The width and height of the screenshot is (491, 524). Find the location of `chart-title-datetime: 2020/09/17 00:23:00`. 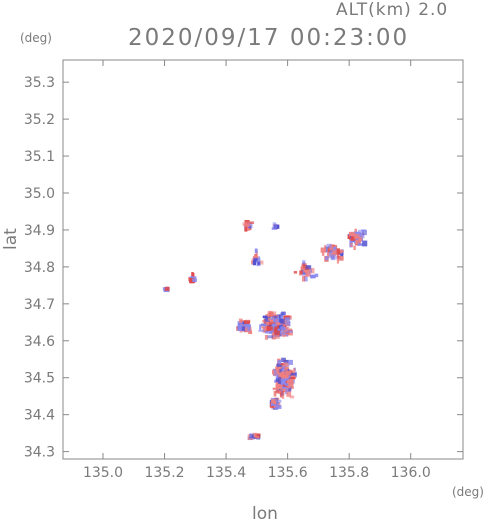

chart-title-datetime: 2020/09/17 00:23:00 is located at coordinates (269, 38).